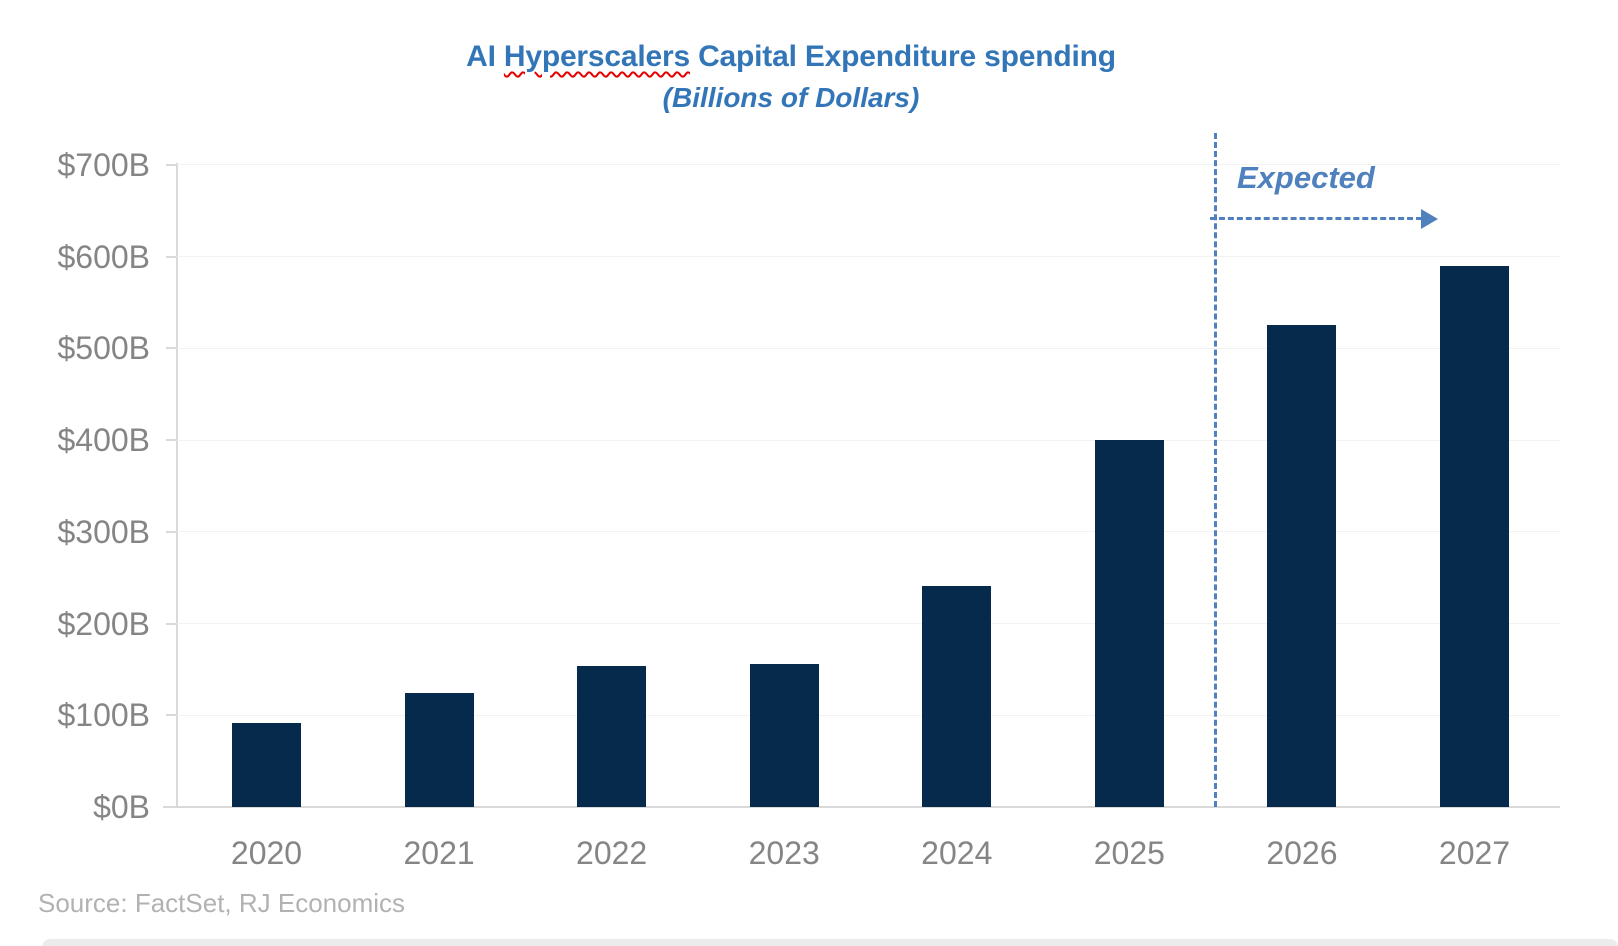  I want to click on chart-subtitle: (Billions of Dollars), so click(791, 97).